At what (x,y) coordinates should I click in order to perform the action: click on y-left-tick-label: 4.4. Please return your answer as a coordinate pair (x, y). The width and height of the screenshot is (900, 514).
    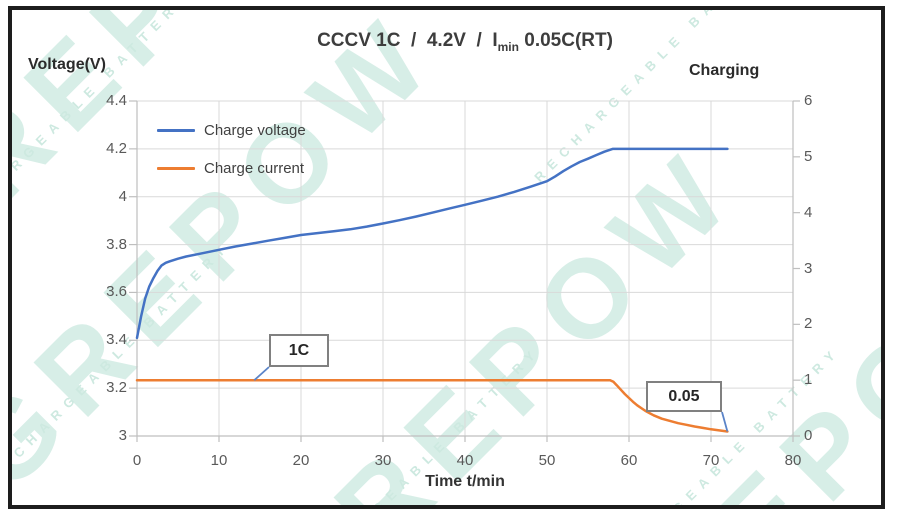
    Looking at the image, I should click on (116, 100).